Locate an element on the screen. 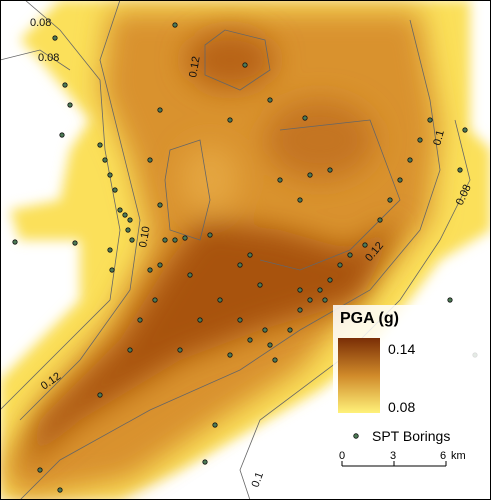 The width and height of the screenshot is (491, 500). scale-label: 3 is located at coordinates (393, 456).